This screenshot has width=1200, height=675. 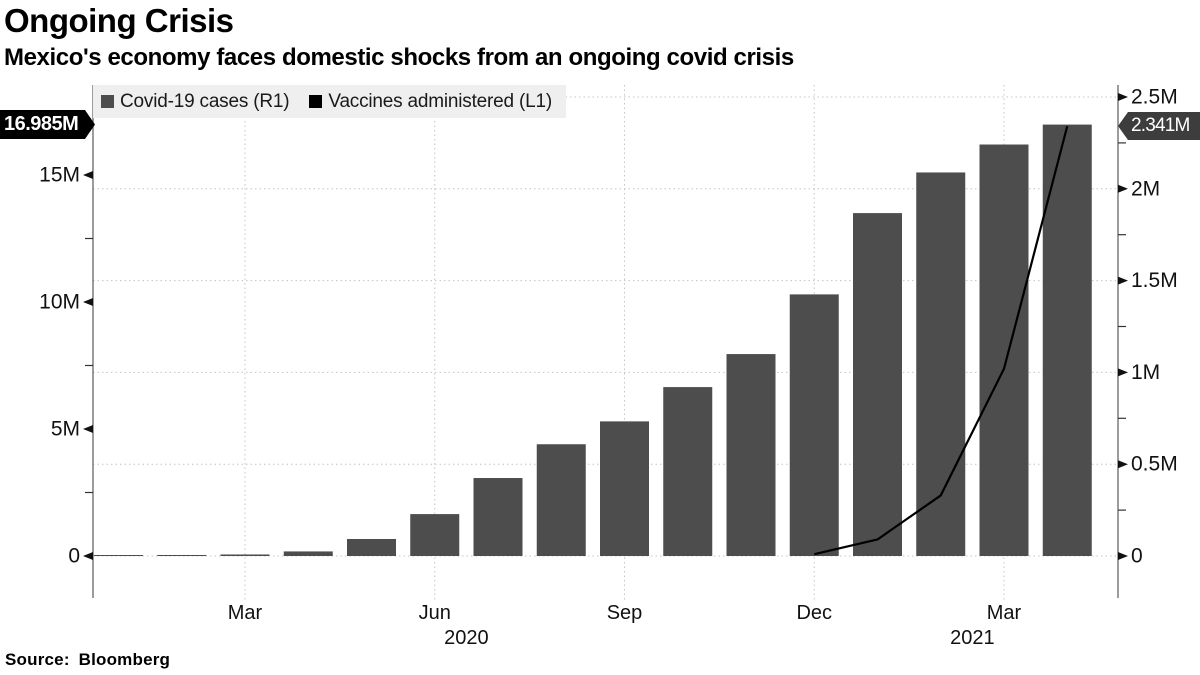 I want to click on right-axis-tick-label: 0.5M, so click(x=1154, y=464).